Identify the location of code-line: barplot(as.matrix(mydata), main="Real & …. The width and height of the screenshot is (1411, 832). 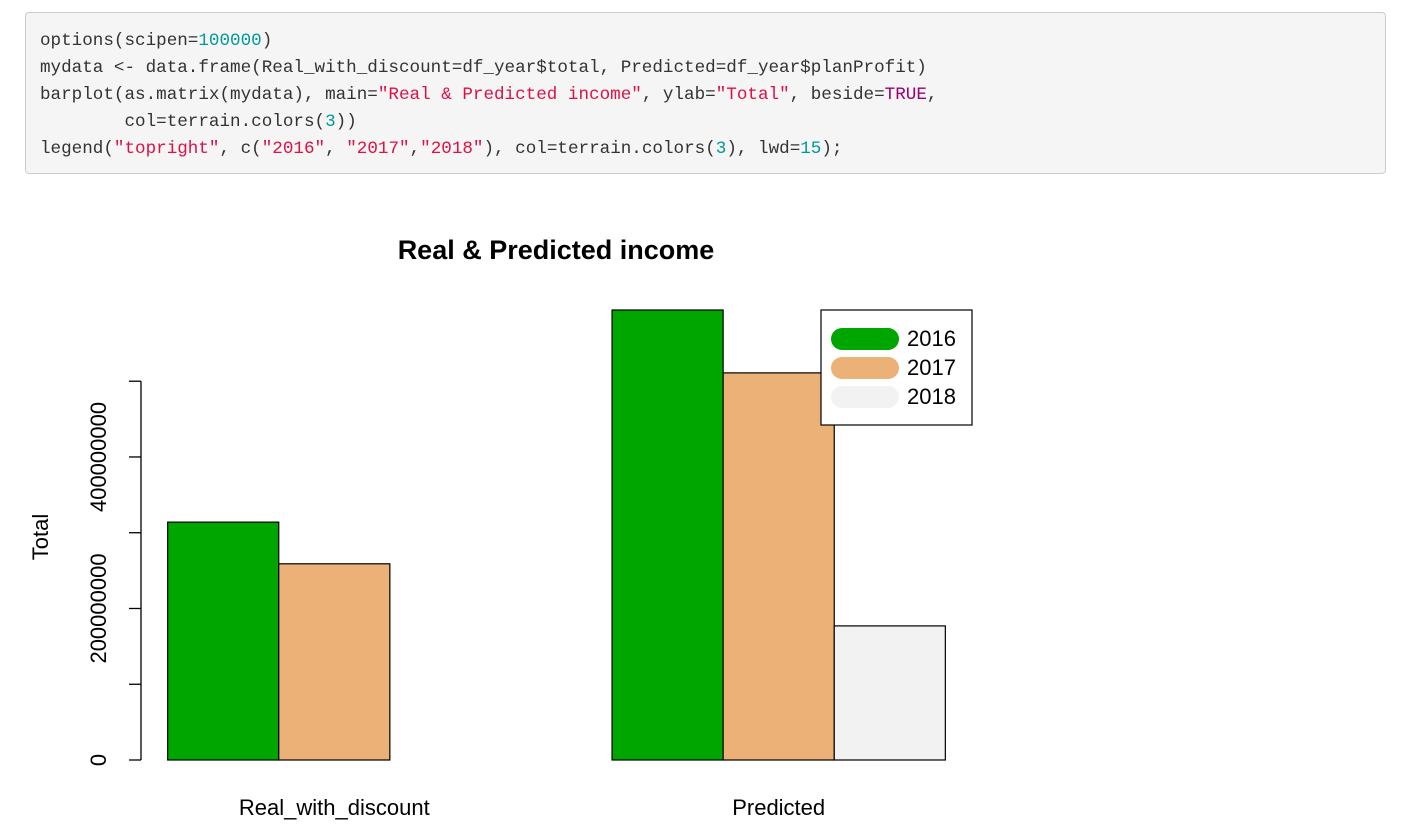
(712, 95).